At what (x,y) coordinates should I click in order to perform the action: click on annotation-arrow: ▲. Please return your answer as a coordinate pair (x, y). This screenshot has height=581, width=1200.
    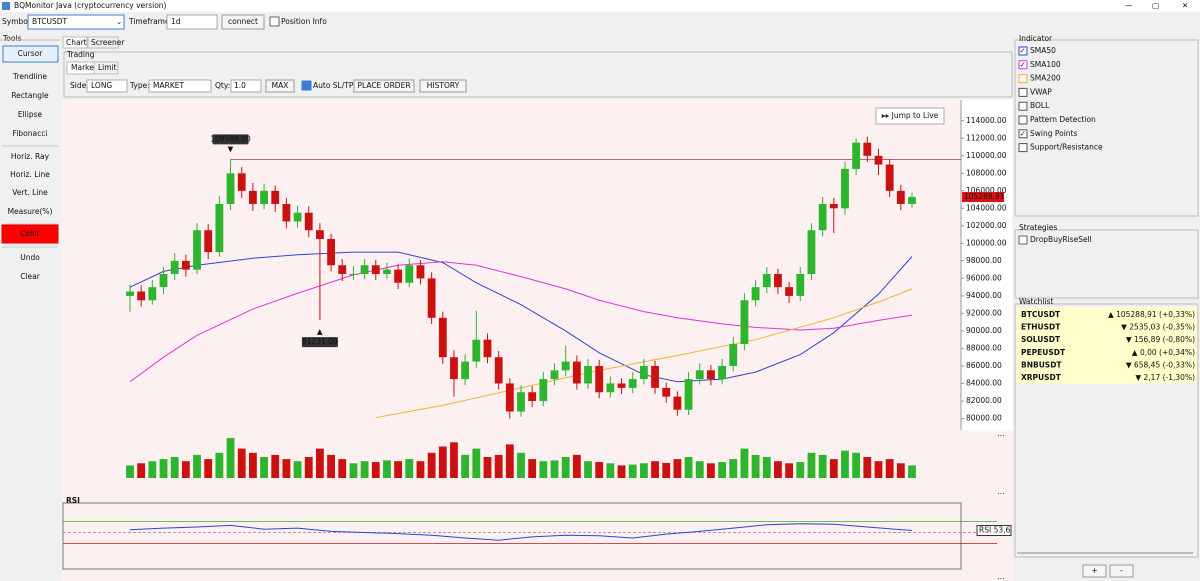
    Looking at the image, I should click on (320, 331).